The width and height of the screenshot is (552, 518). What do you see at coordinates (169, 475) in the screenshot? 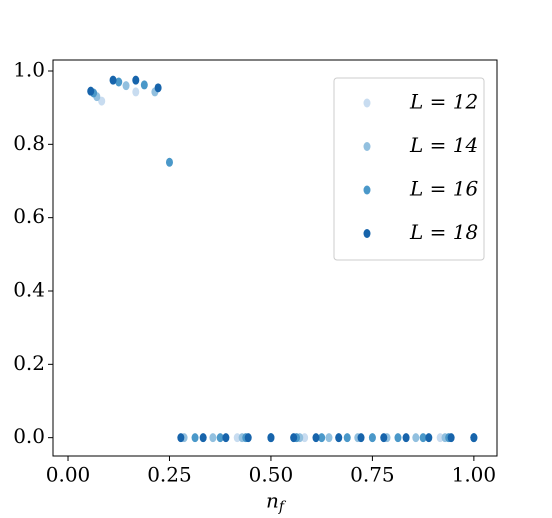
I see `x-tick-label: 0.25` at bounding box center [169, 475].